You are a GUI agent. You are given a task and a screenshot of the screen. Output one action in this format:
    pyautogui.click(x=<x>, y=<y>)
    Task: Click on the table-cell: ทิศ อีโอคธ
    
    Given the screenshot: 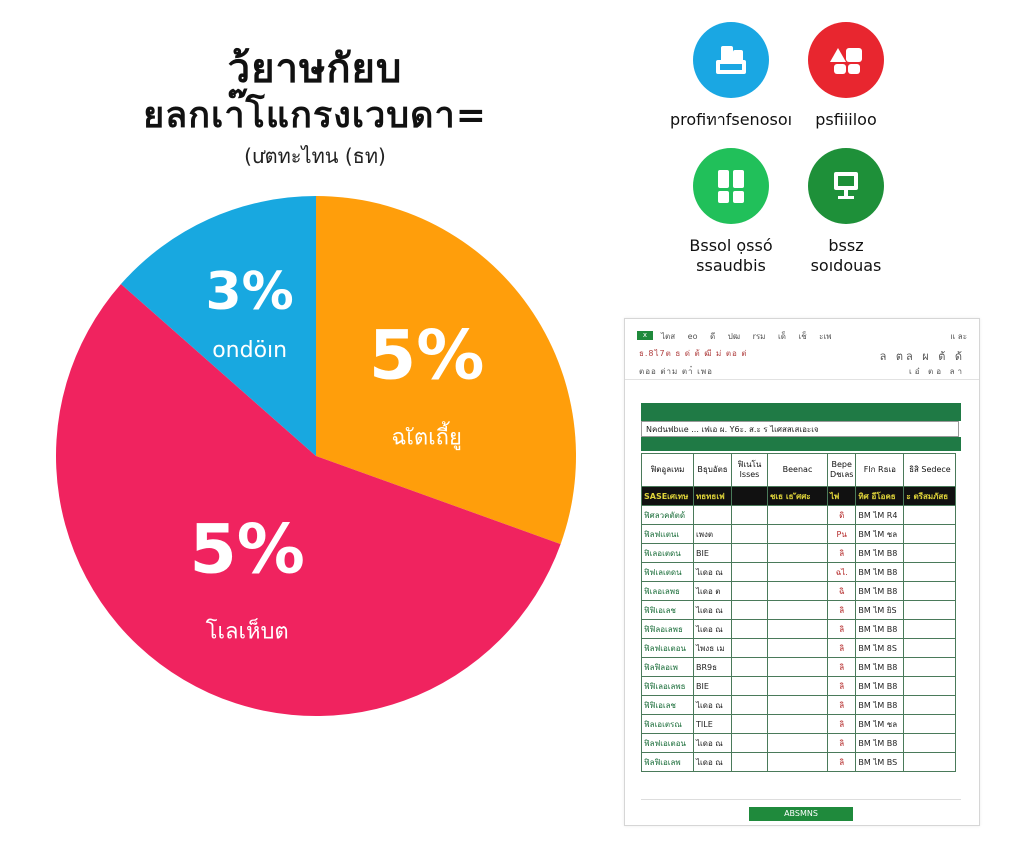 What is the action you would take?
    pyautogui.click(x=880, y=496)
    